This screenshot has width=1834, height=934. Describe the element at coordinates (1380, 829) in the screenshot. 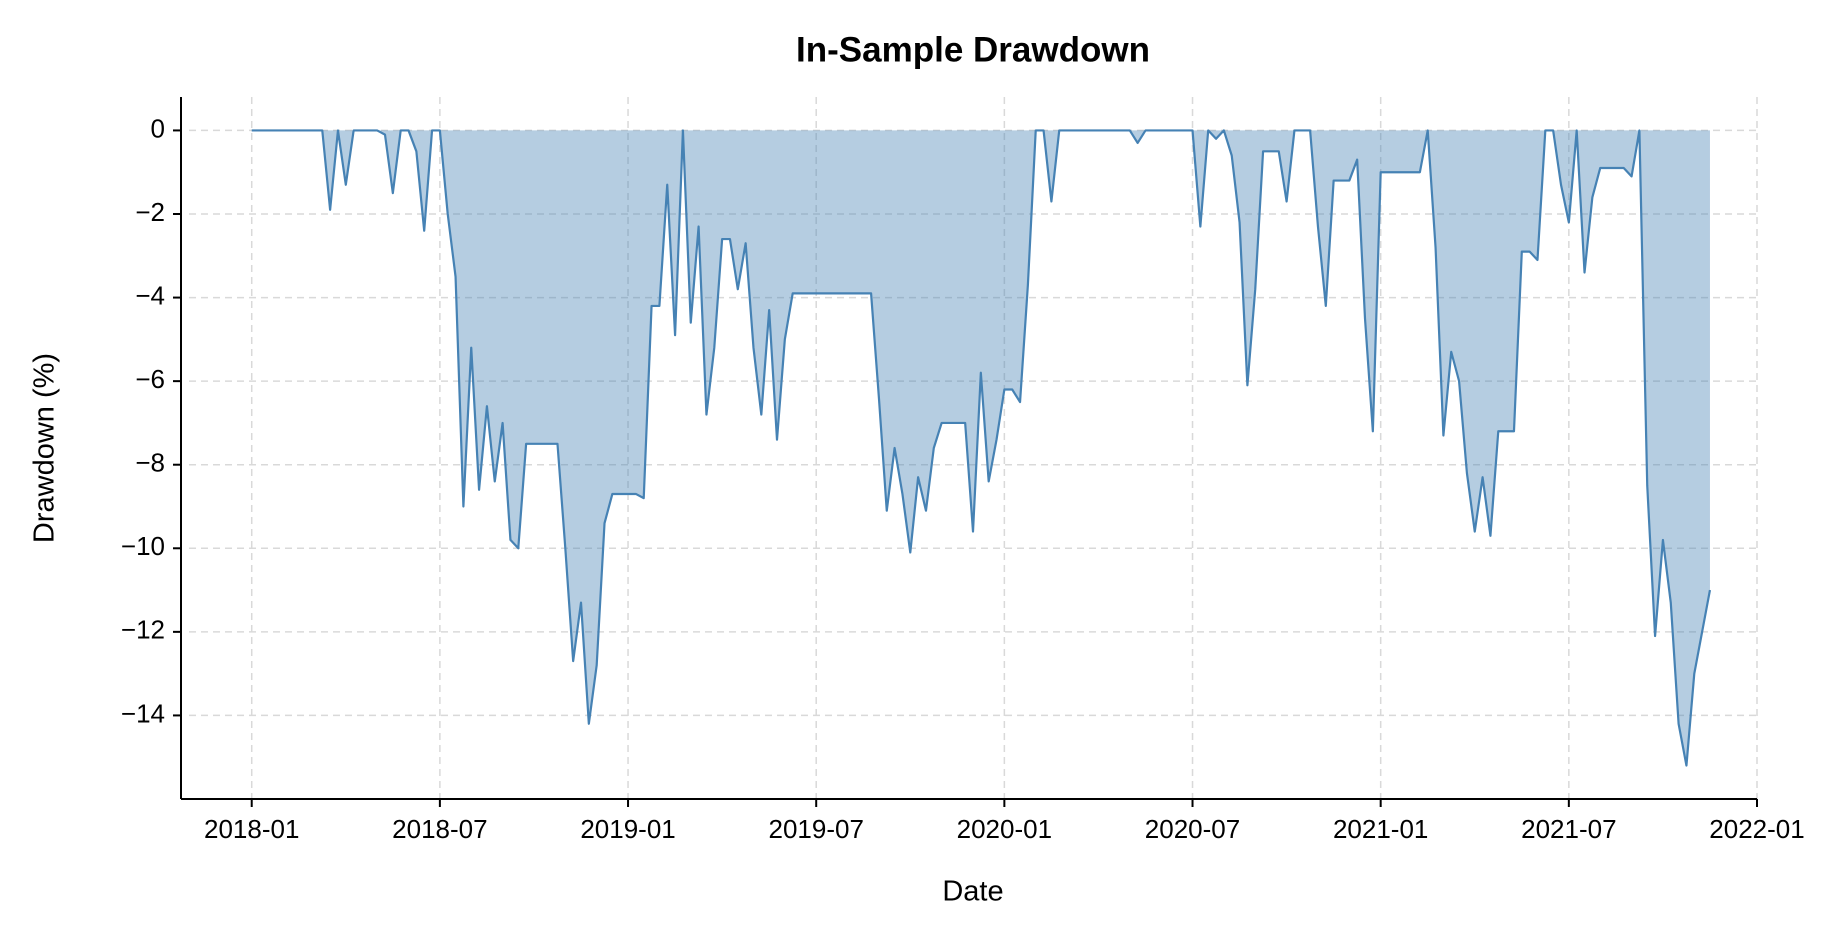

I see `x-tick-label: 2021-01` at that location.